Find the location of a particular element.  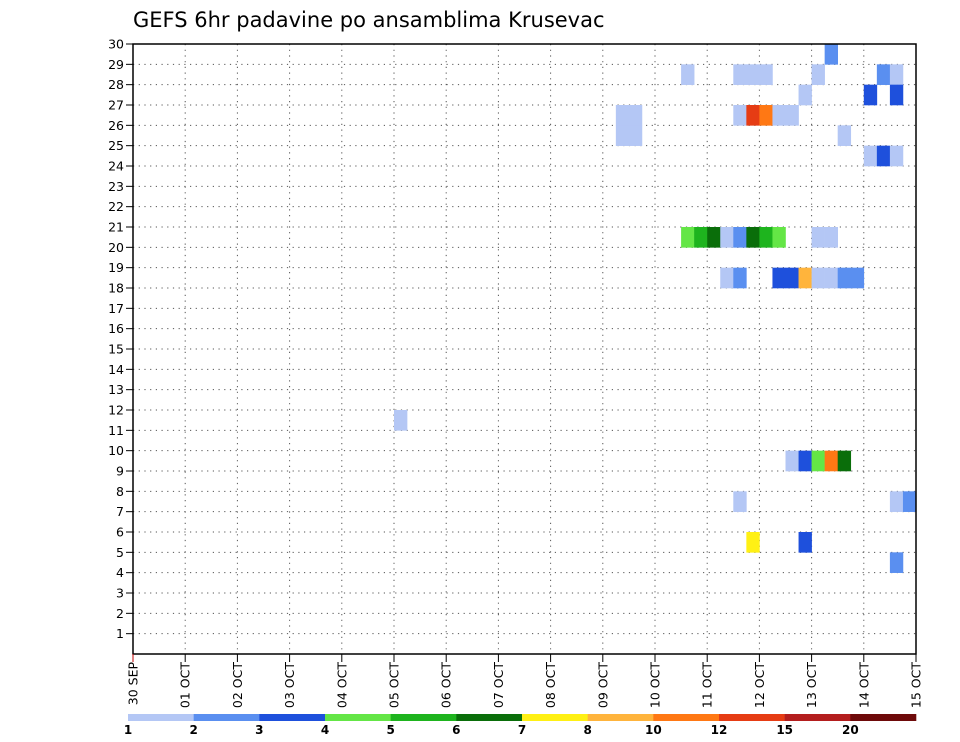

y-tick-label: 3 is located at coordinates (120, 593).